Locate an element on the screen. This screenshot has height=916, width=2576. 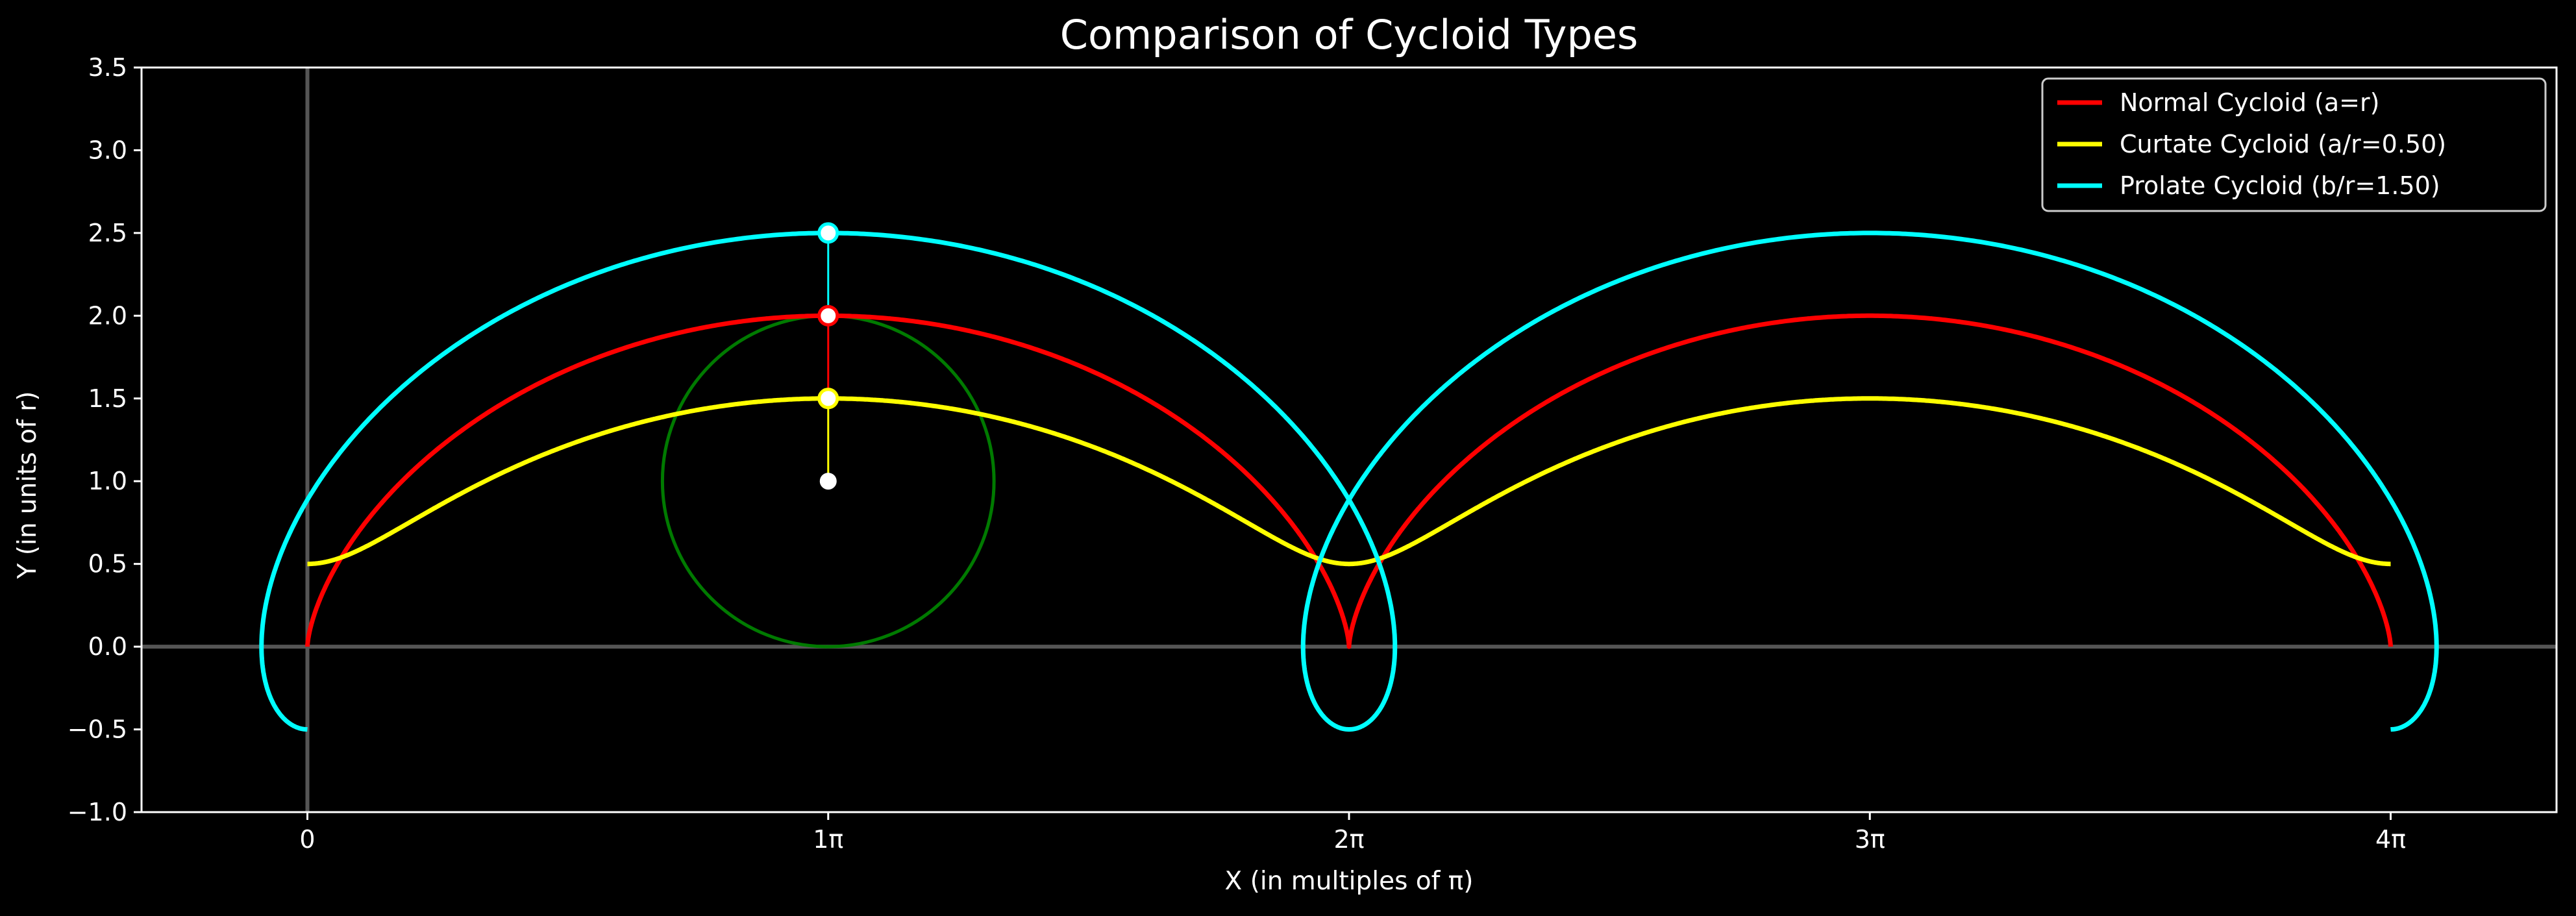
y-tick-label-4: 1.0 is located at coordinates (107, 481).